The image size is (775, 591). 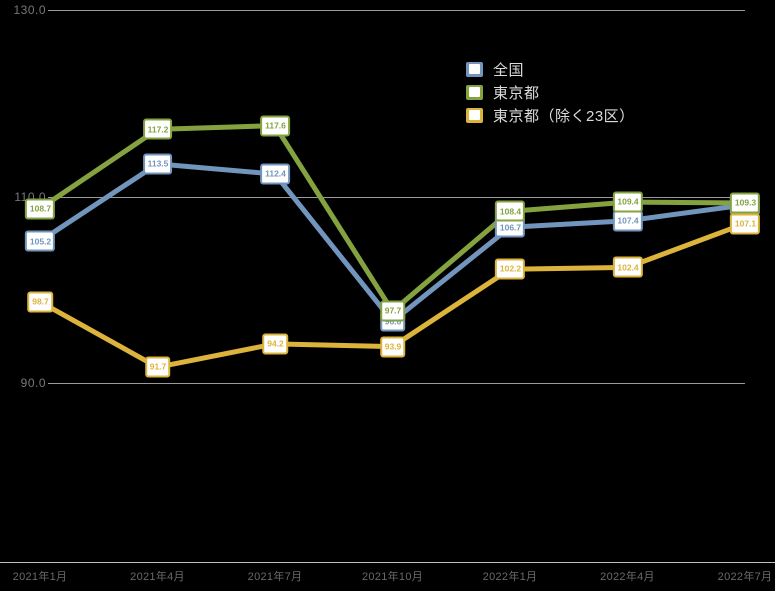 I want to click on x-tick-label: 2022年1月, so click(x=510, y=577).